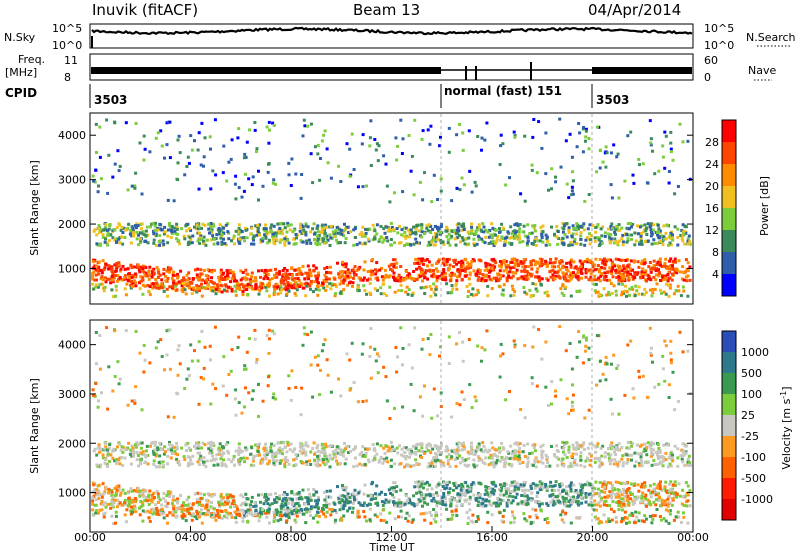  Describe the element at coordinates (729, 175) in the screenshot. I see `colorbar-swatch` at that location.